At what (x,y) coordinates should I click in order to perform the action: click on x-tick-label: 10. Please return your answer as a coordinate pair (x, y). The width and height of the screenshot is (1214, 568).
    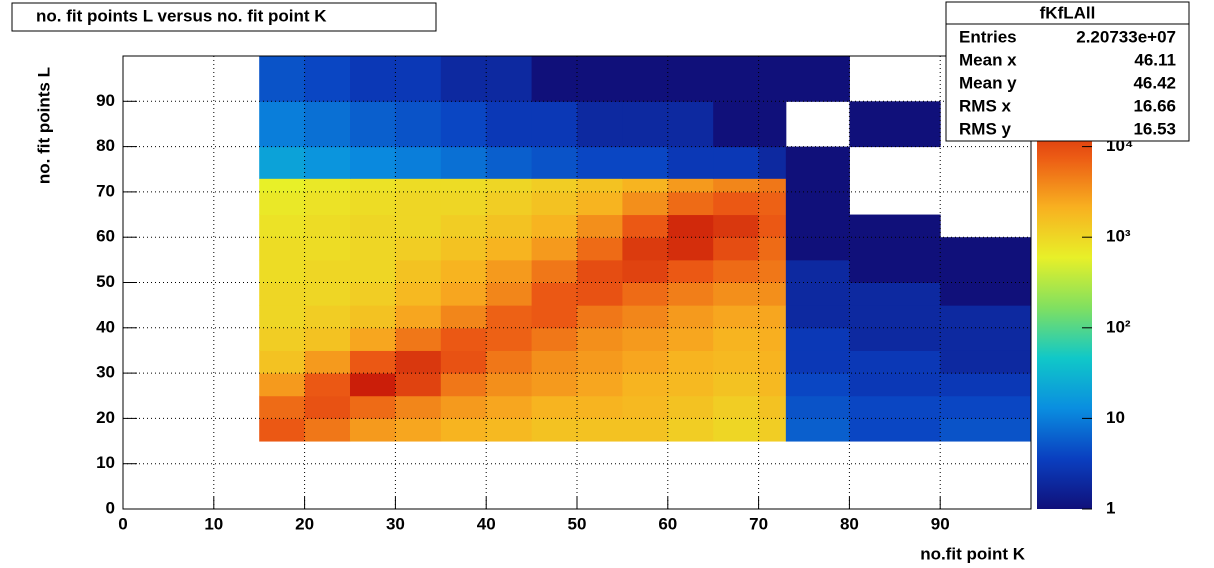
    Looking at the image, I should click on (213, 523).